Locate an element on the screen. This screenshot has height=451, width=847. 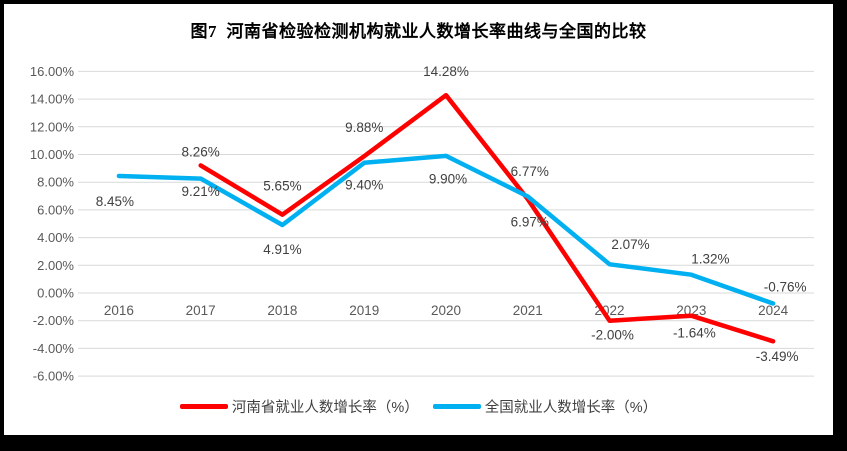
legend-item-henan: 河南省就业人数增长率（%） is located at coordinates (299, 406).